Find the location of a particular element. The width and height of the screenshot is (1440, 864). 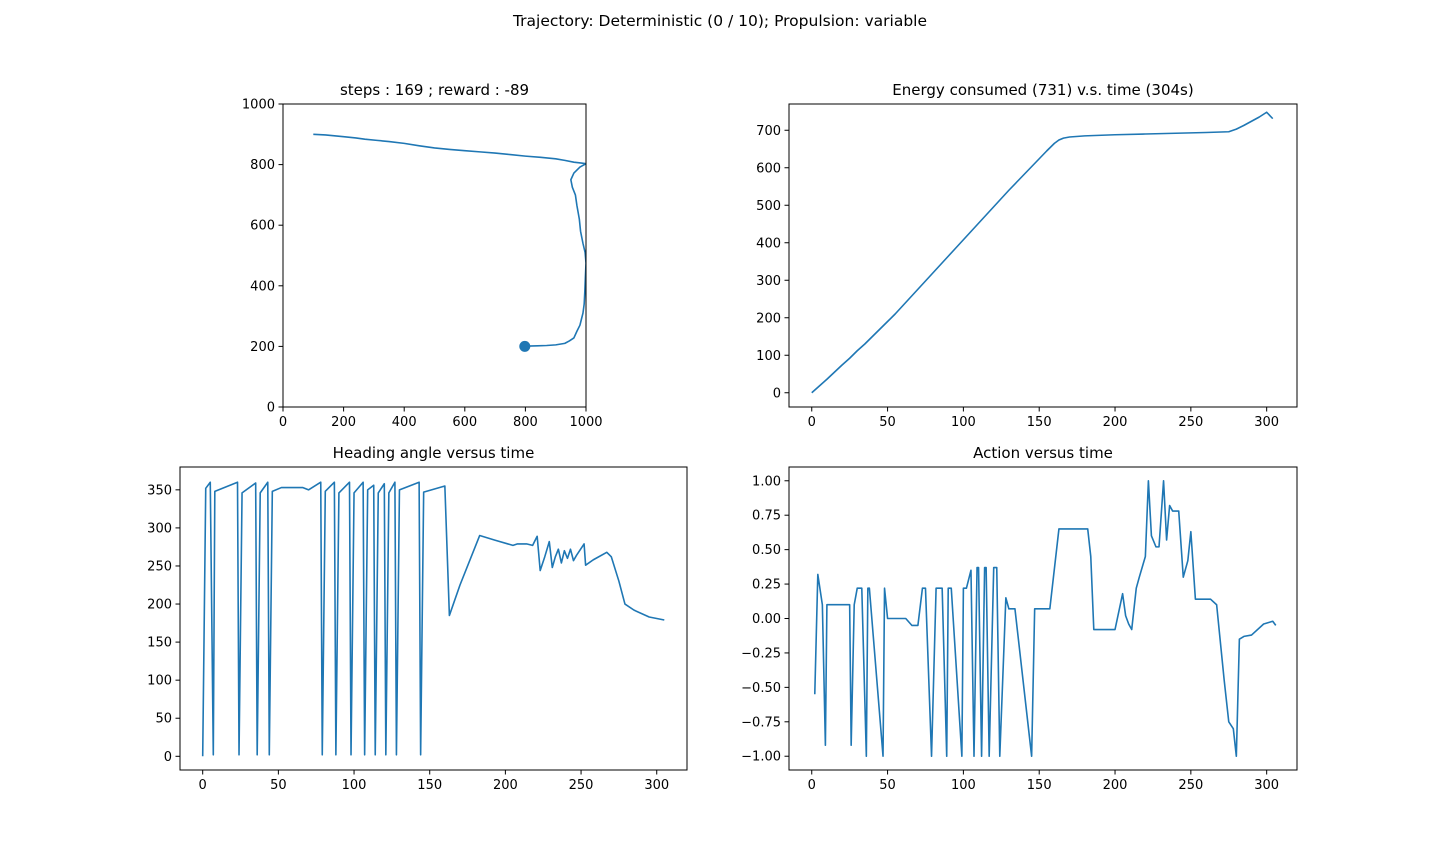

action-xtick-label: 150 is located at coordinates (1039, 785).